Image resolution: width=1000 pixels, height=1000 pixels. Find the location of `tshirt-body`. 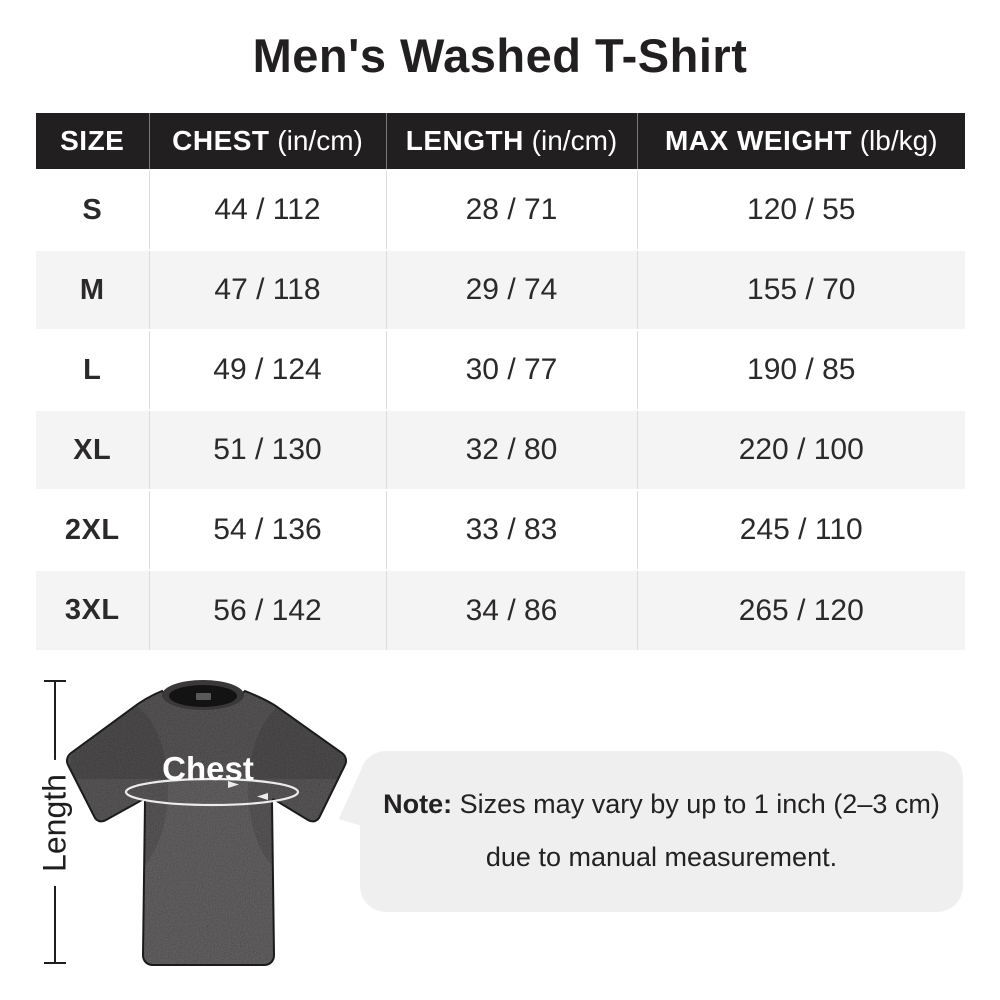

tshirt-body is located at coordinates (206, 828).